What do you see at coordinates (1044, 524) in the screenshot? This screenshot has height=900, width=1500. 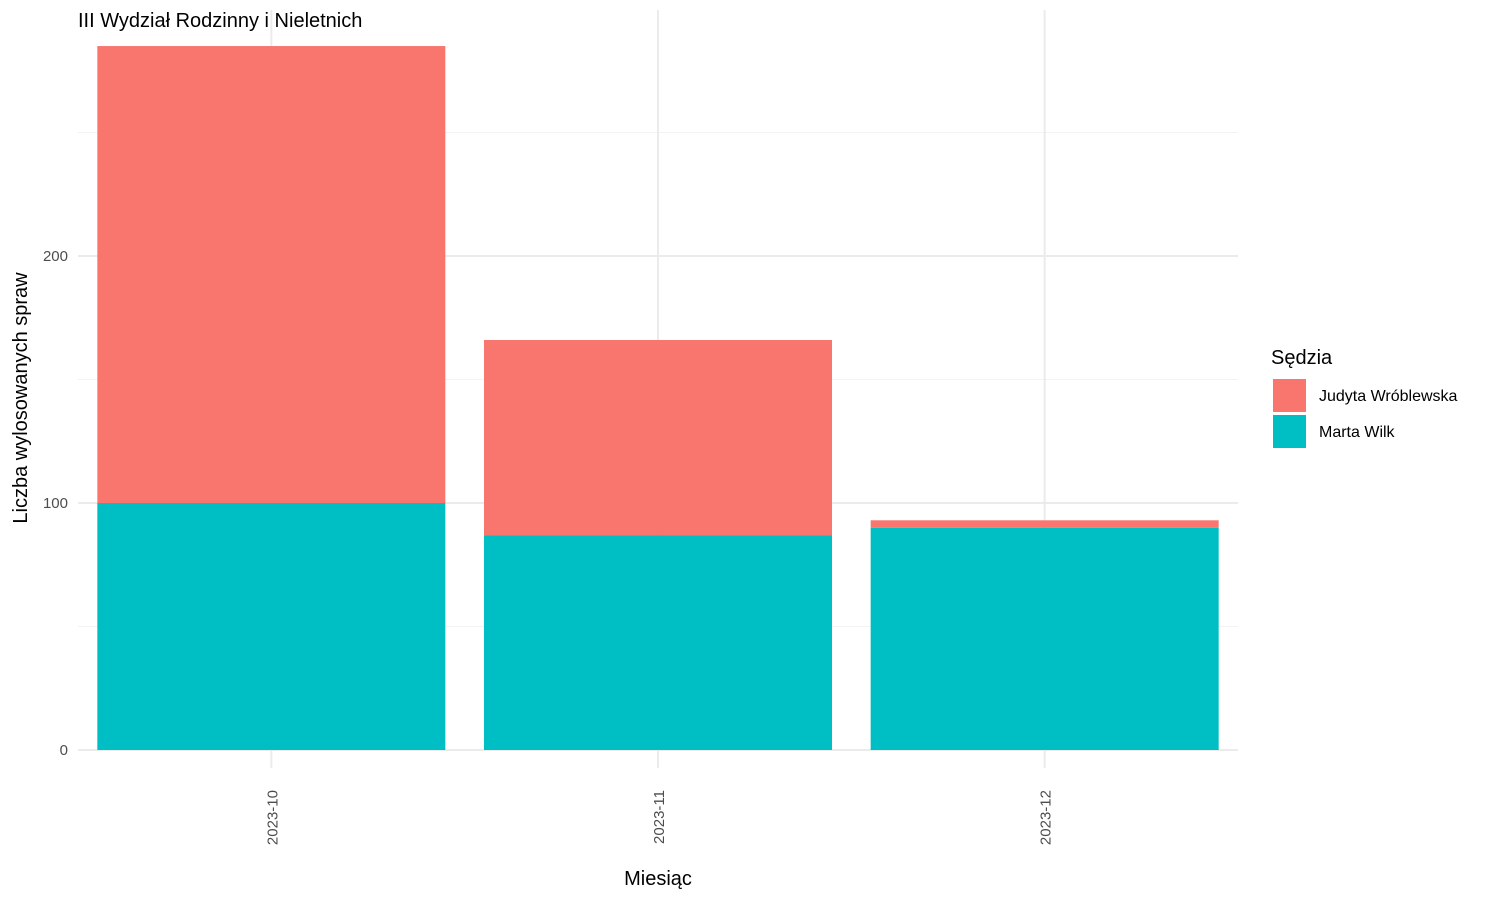 I see `bar-2023-12-judyta-wróblewska` at bounding box center [1044, 524].